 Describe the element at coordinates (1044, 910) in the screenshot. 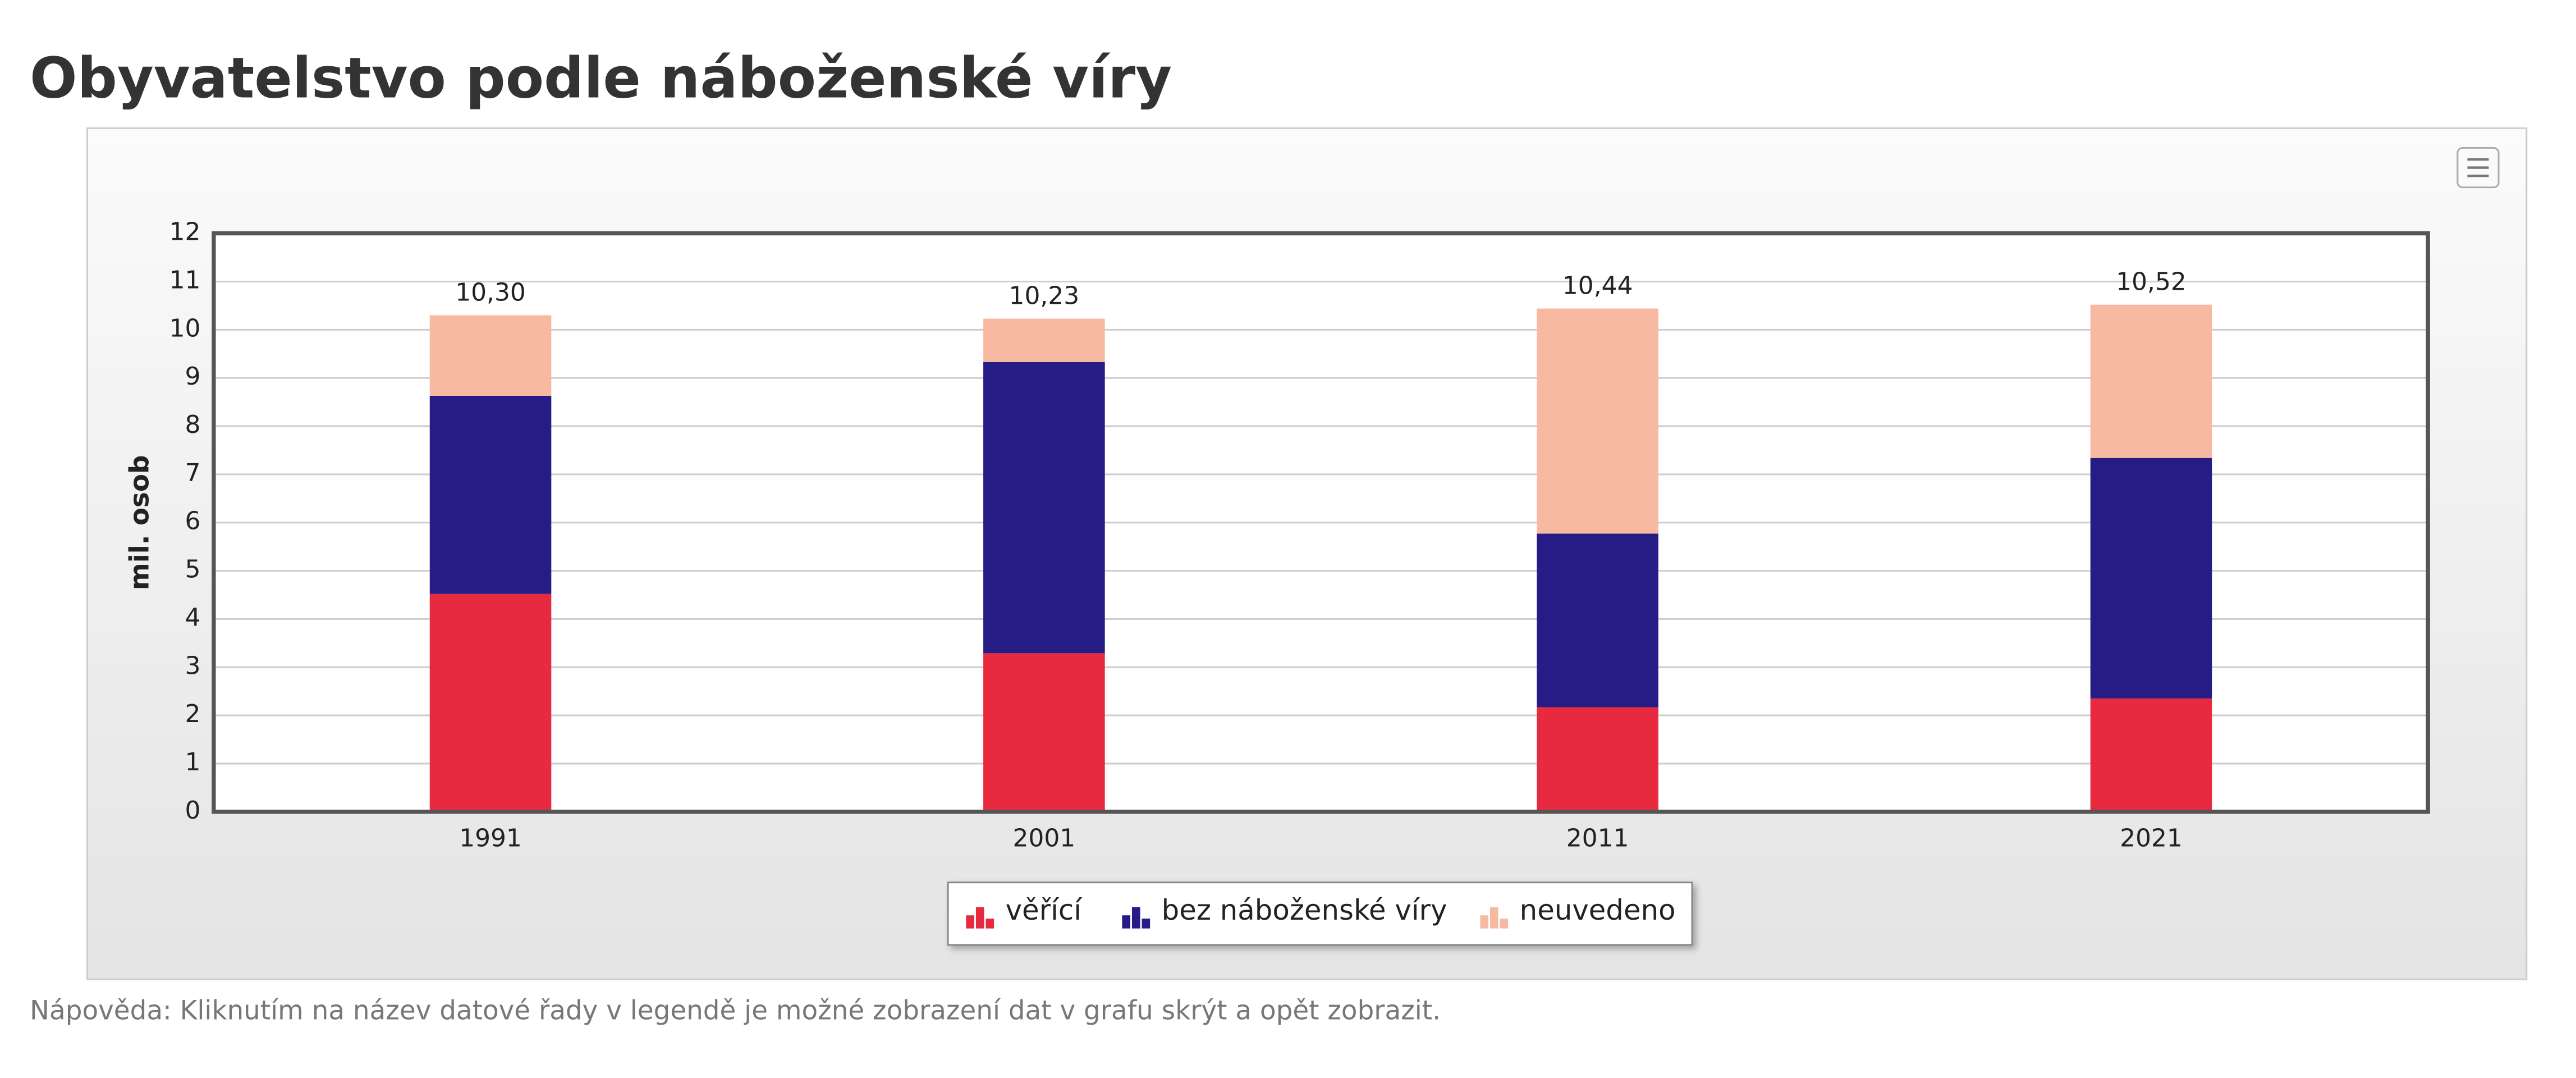

I see `legend-label: věřící` at that location.